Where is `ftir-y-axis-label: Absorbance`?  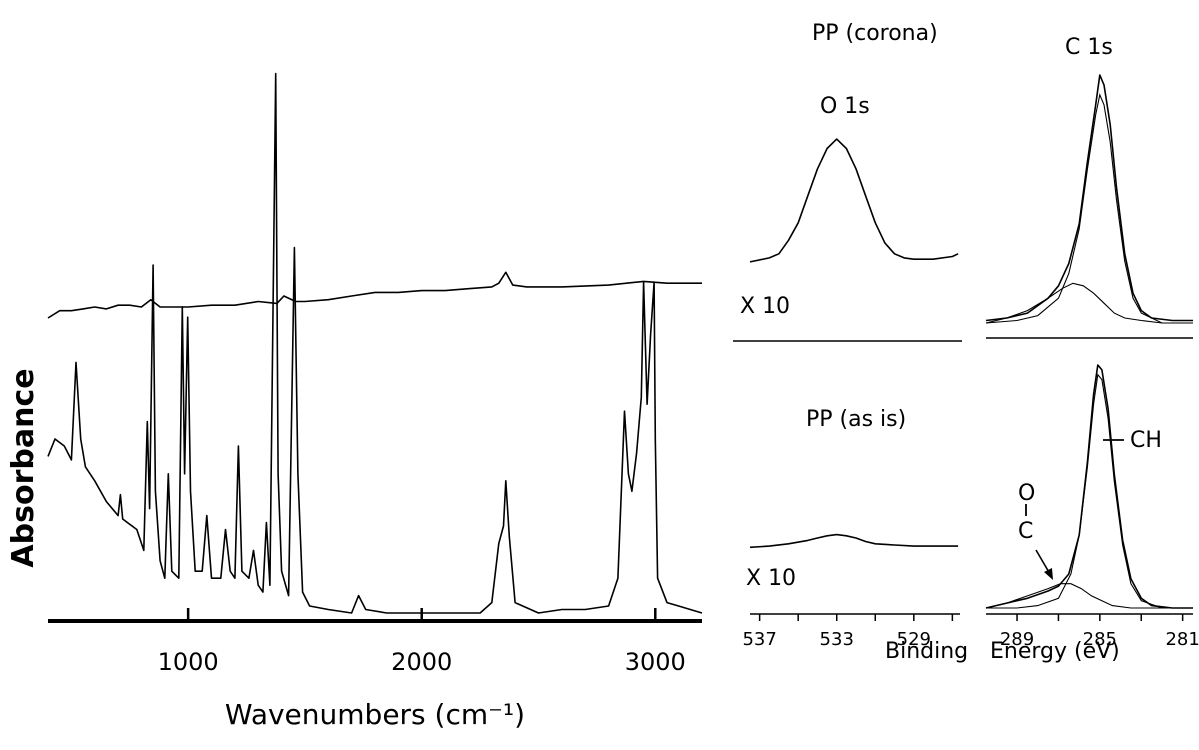 ftir-y-axis-label: Absorbance is located at coordinates (23, 467).